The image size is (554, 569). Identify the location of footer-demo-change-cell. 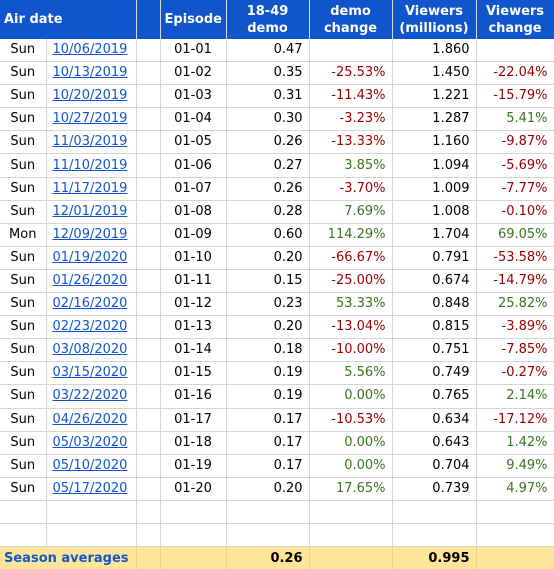
(351, 557).